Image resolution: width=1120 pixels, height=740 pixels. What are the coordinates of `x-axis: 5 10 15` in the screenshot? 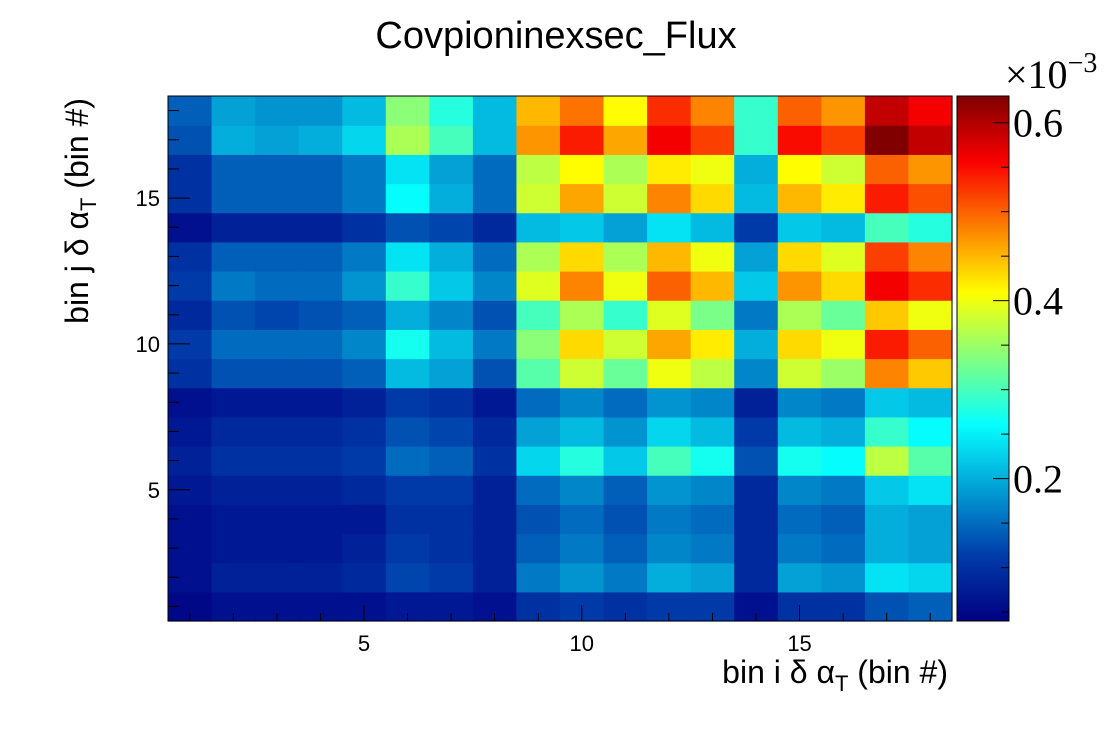 It's located at (560, 630).